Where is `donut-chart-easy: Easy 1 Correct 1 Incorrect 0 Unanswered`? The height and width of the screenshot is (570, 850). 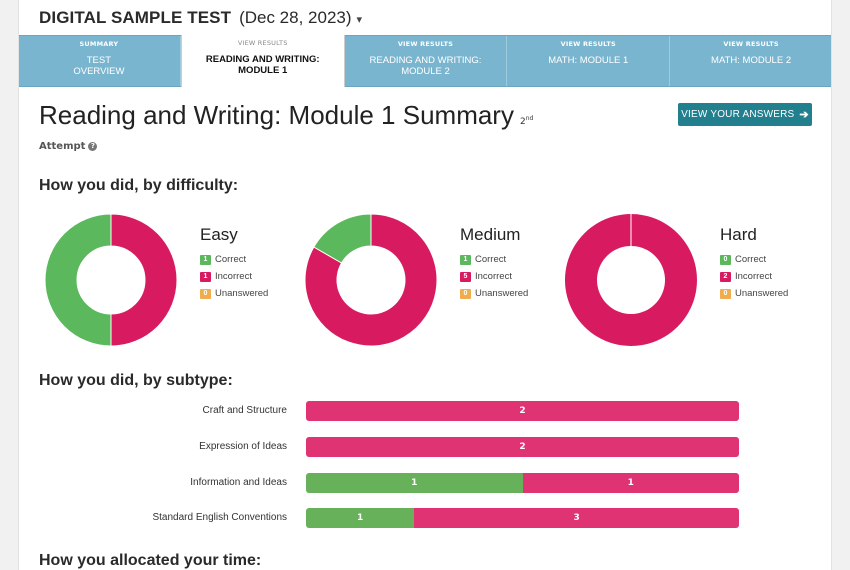
donut-chart-easy: Easy 1 Correct 1 Incorrect 0 Unanswered is located at coordinates (170, 280).